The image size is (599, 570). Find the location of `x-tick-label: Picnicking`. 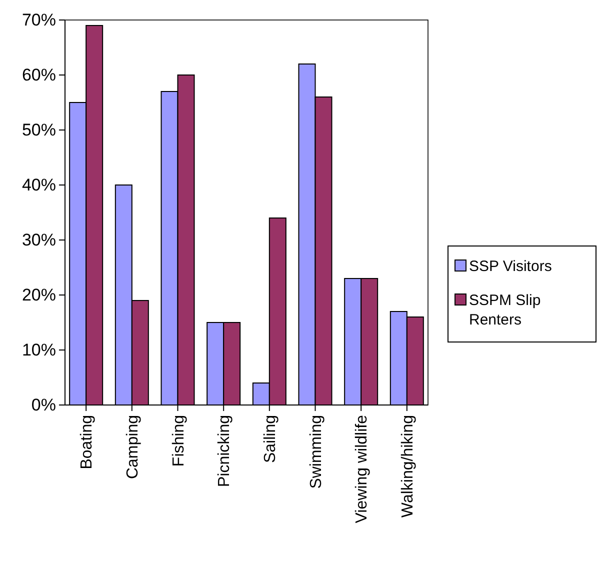

x-tick-label: Picnicking is located at coordinates (225, 451).